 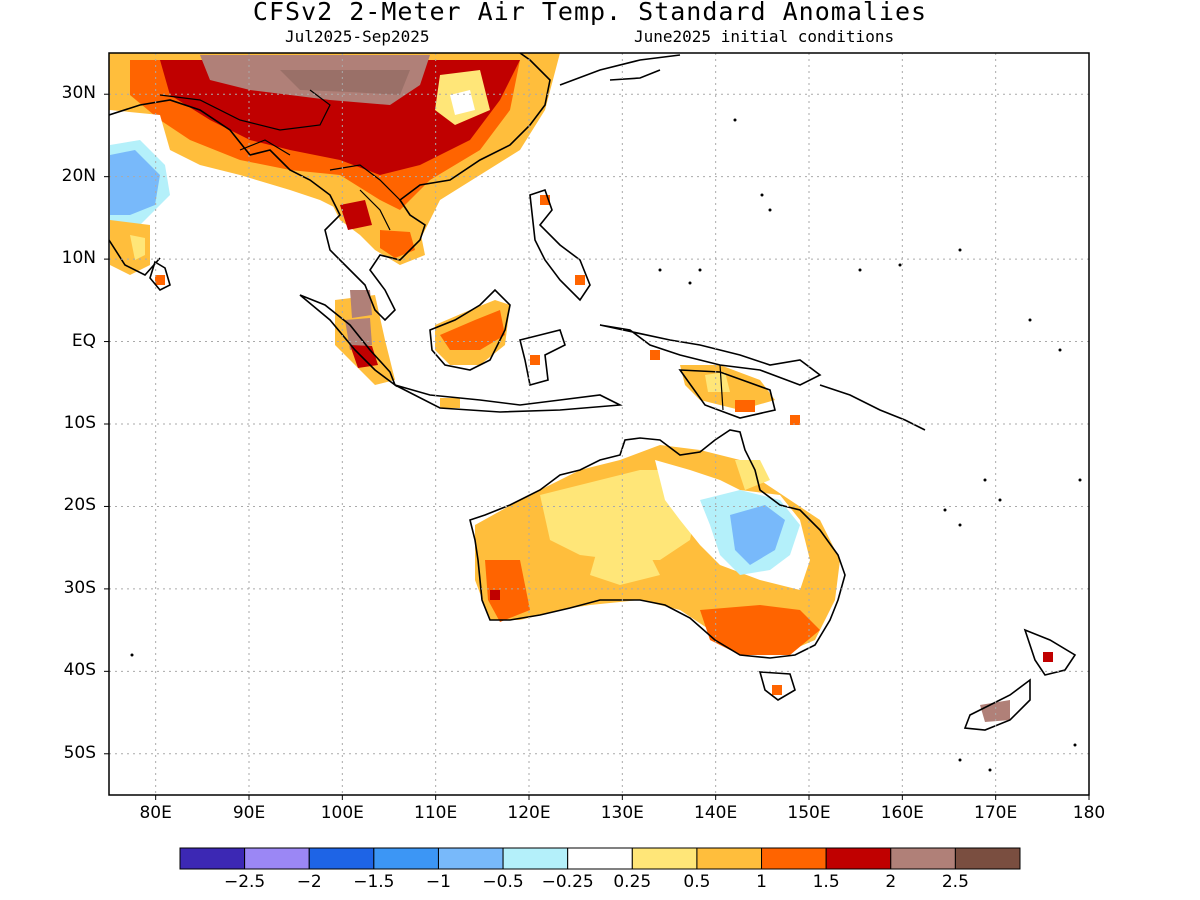 I want to click on colorbar-tick-label: 0.5, so click(x=697, y=882).